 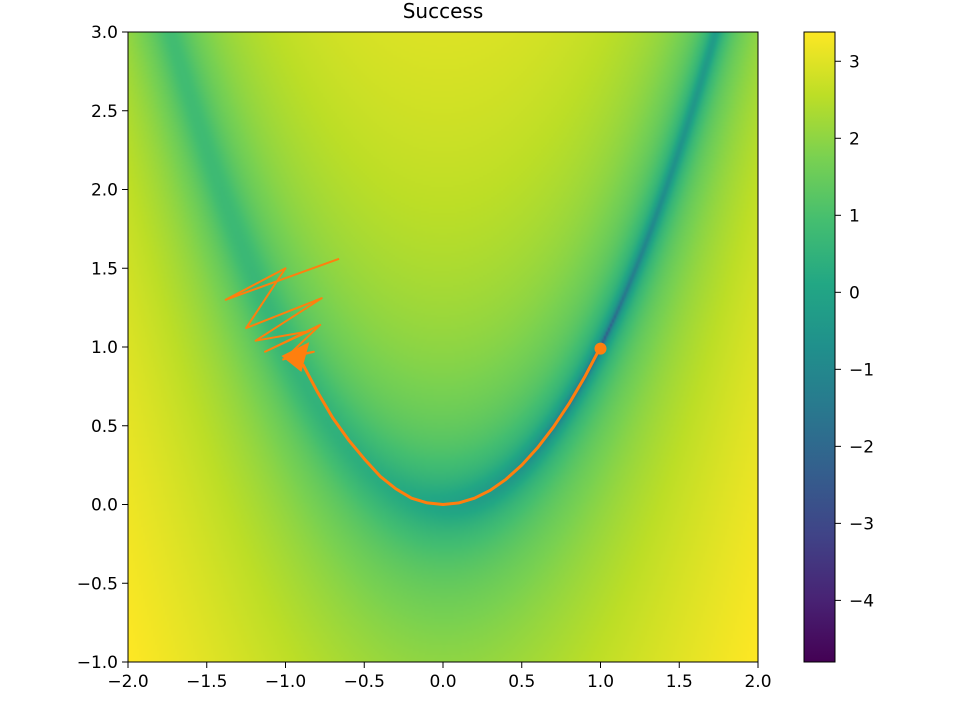 What do you see at coordinates (364, 682) in the screenshot?
I see `x-tick-label: −0.5` at bounding box center [364, 682].